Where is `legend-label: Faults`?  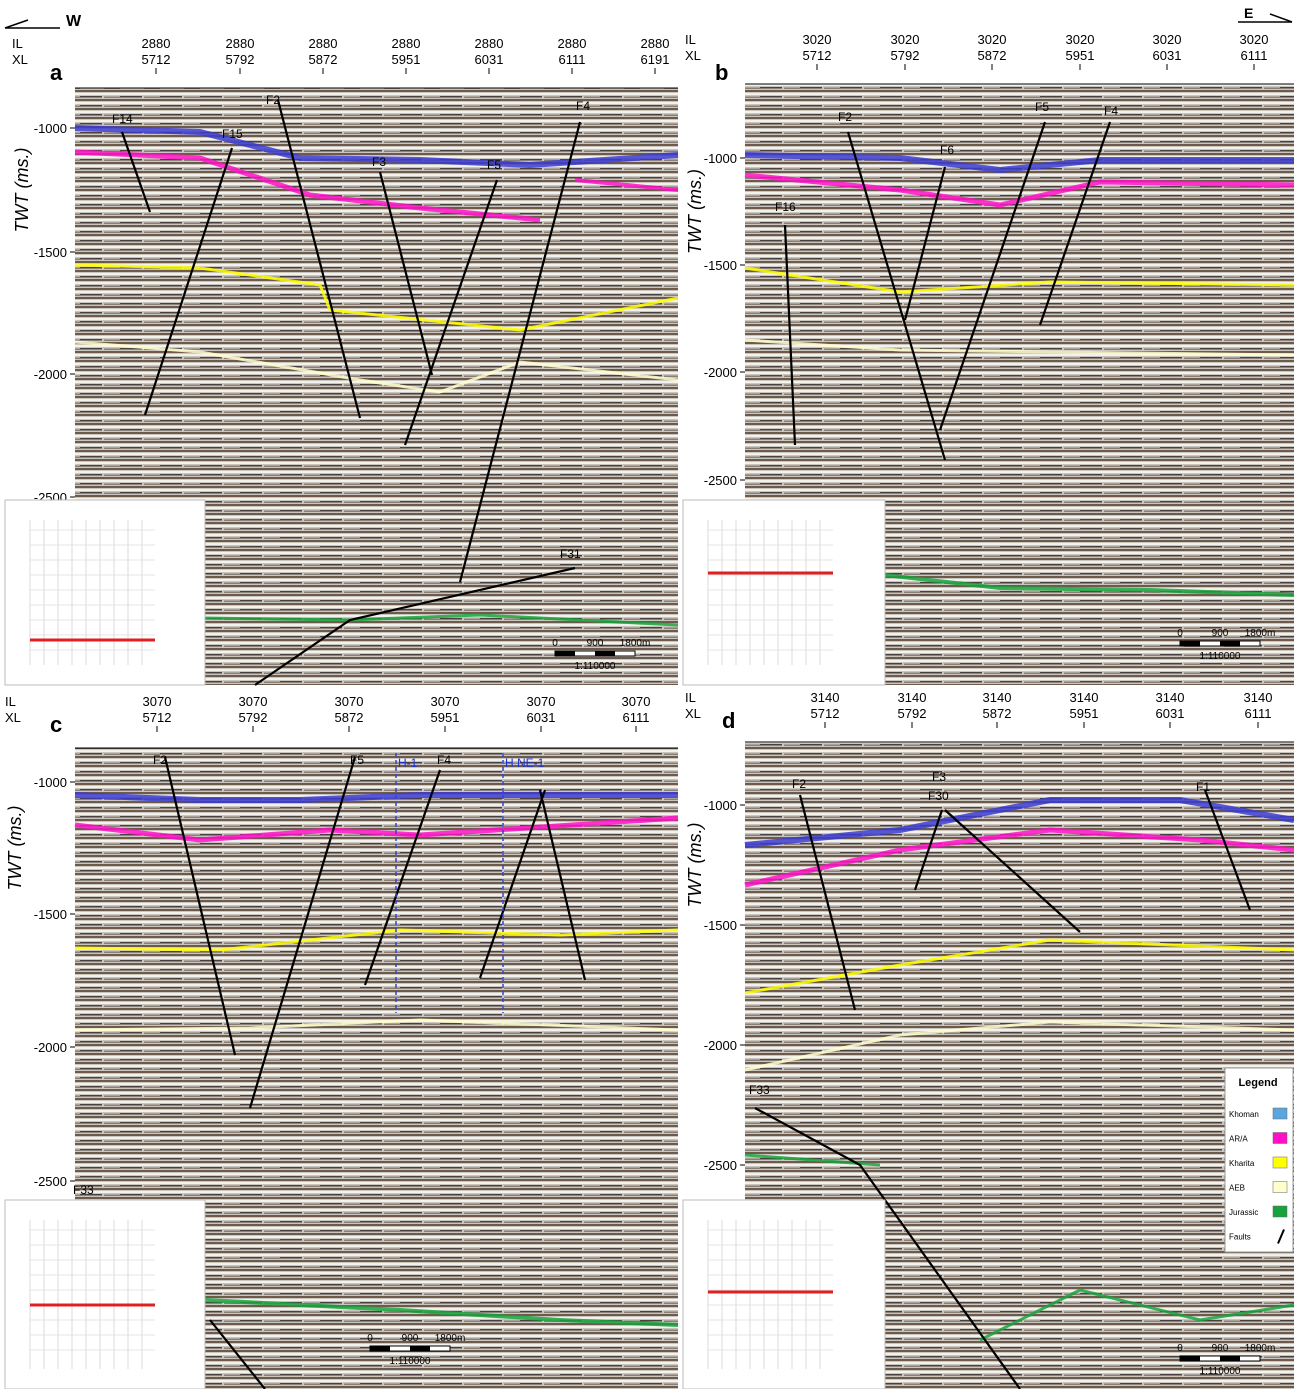 legend-label: Faults is located at coordinates (1240, 1237).